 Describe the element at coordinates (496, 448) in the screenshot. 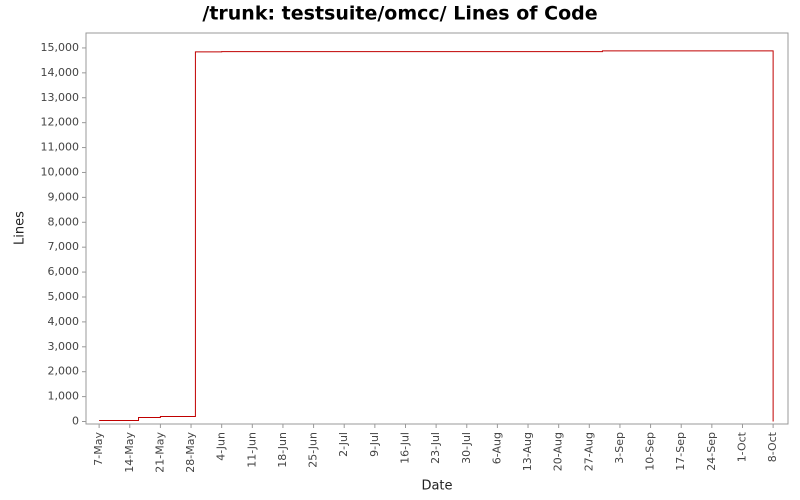

I see `x-tick-label: 6-Aug` at that location.